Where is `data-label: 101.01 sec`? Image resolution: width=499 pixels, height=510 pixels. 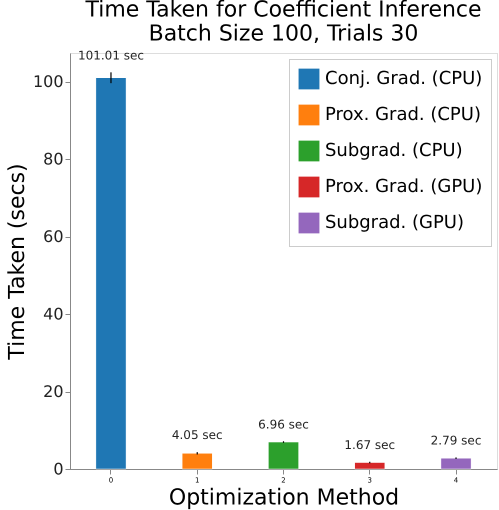
data-label: 101.01 sec is located at coordinates (111, 55).